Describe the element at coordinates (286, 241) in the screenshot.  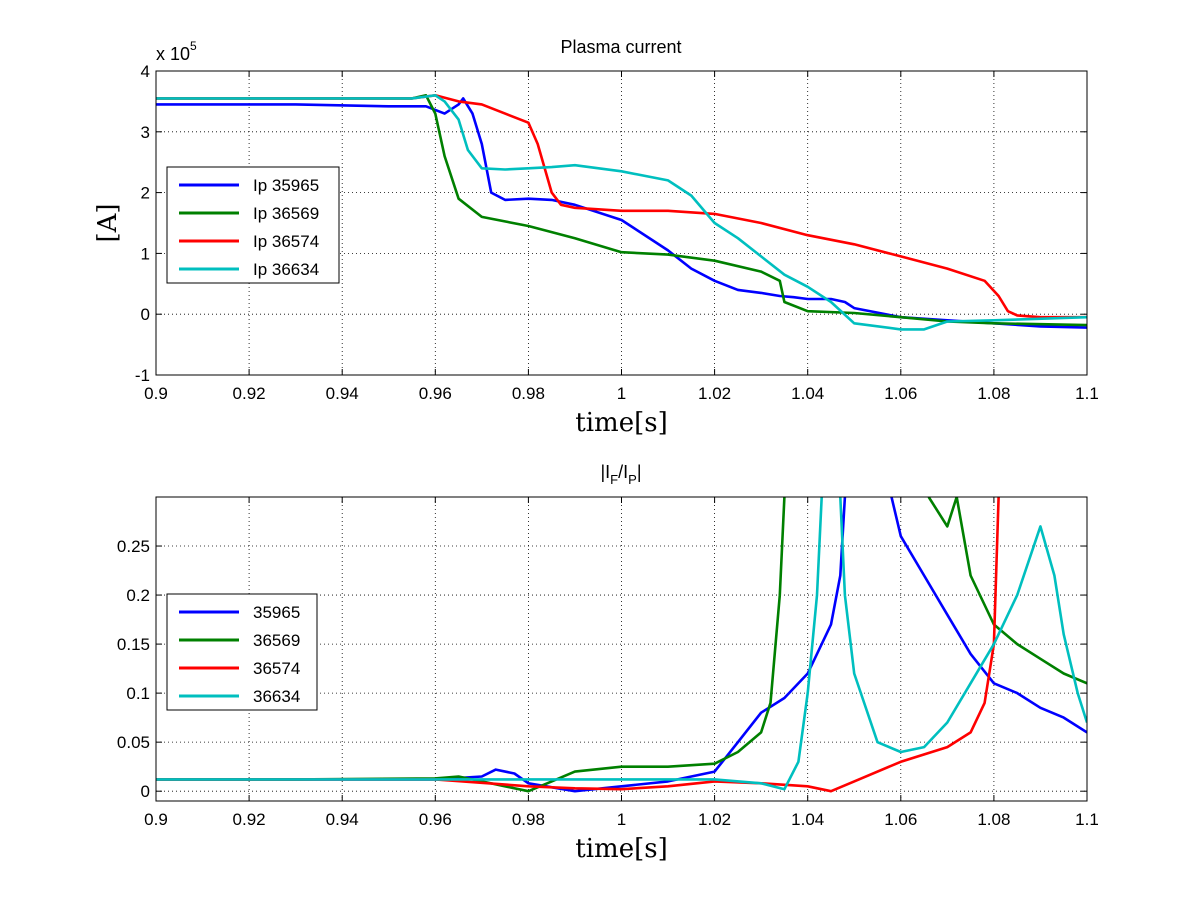
I see `legend-entry: Ip 36574` at that location.